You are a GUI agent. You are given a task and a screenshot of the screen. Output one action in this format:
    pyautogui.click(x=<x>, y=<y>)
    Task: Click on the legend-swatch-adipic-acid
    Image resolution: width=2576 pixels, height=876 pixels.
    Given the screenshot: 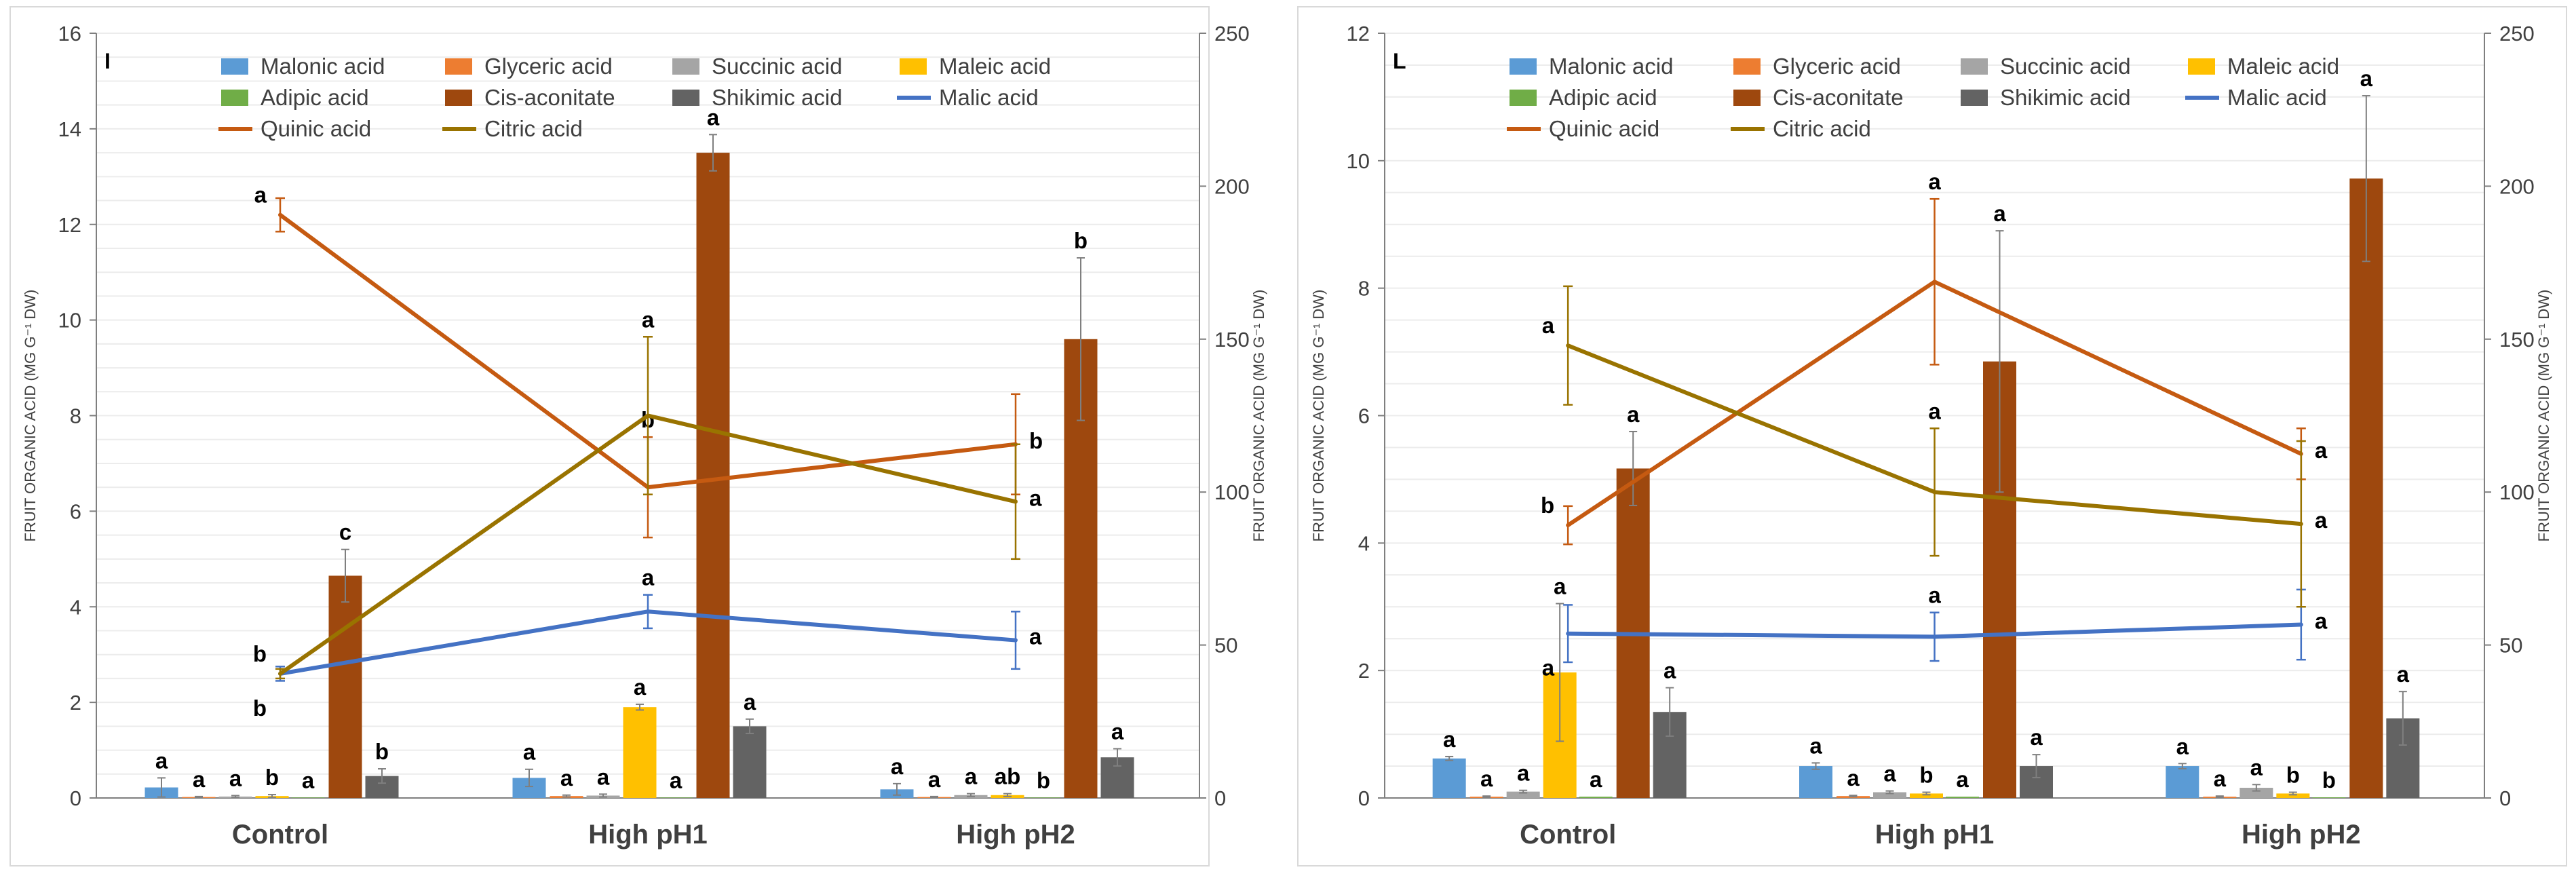 What is the action you would take?
    pyautogui.click(x=1523, y=98)
    